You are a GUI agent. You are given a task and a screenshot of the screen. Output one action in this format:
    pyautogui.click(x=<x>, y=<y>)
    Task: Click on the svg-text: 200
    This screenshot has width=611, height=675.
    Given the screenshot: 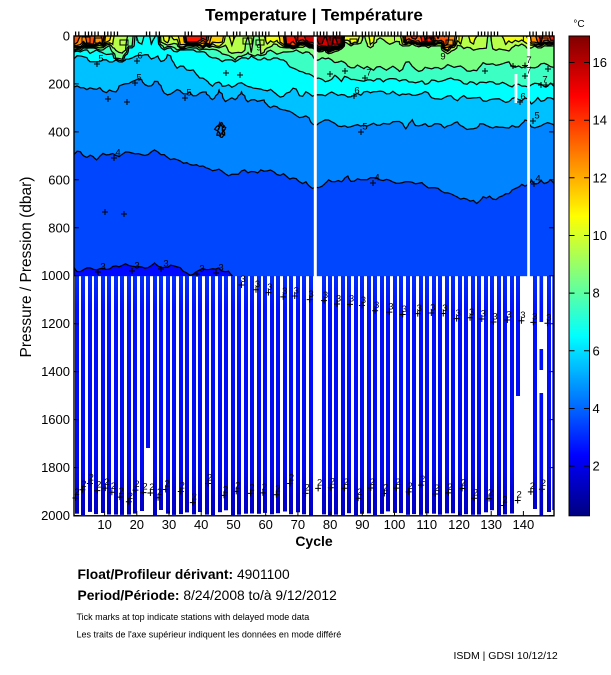 What is the action you would take?
    pyautogui.click(x=59, y=83)
    